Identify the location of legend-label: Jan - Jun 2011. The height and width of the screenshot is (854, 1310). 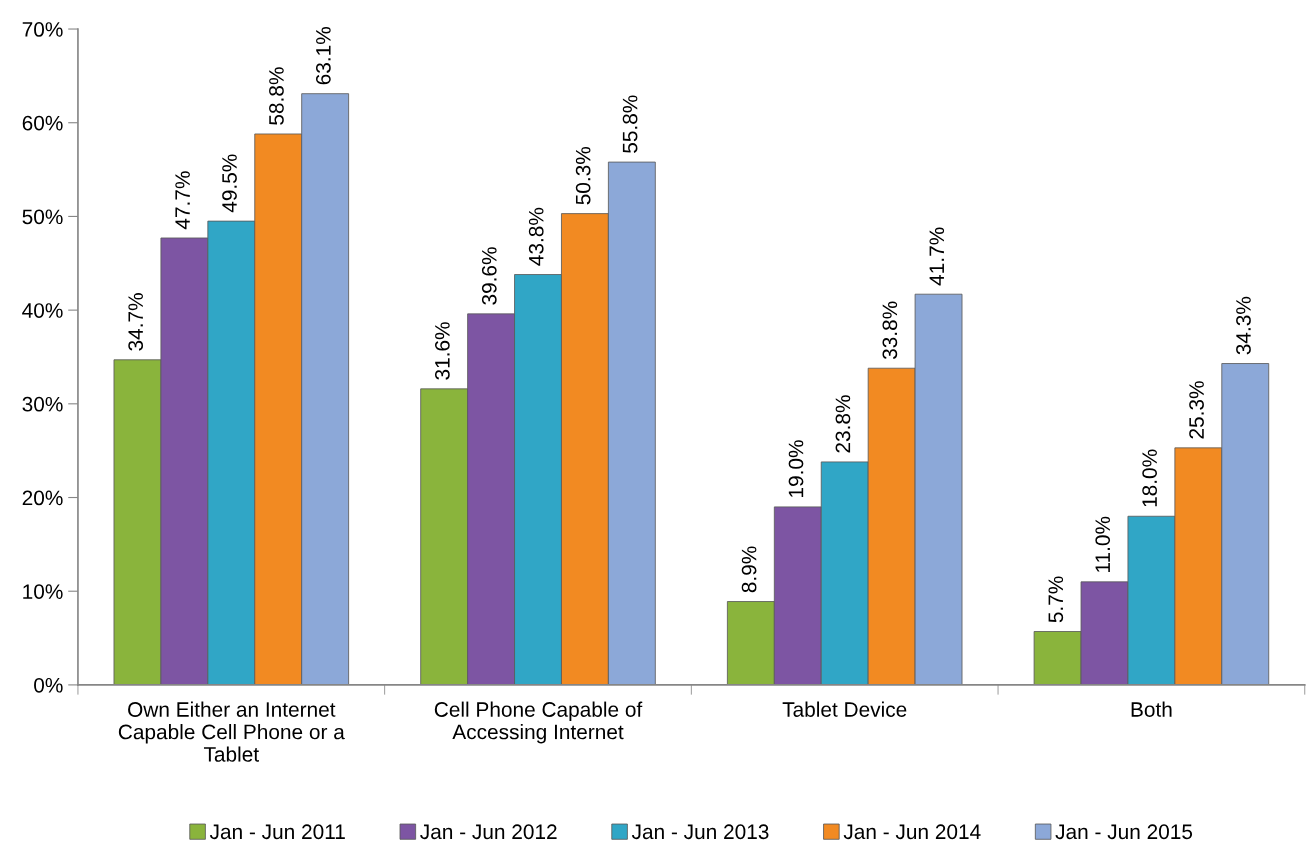
(277, 832).